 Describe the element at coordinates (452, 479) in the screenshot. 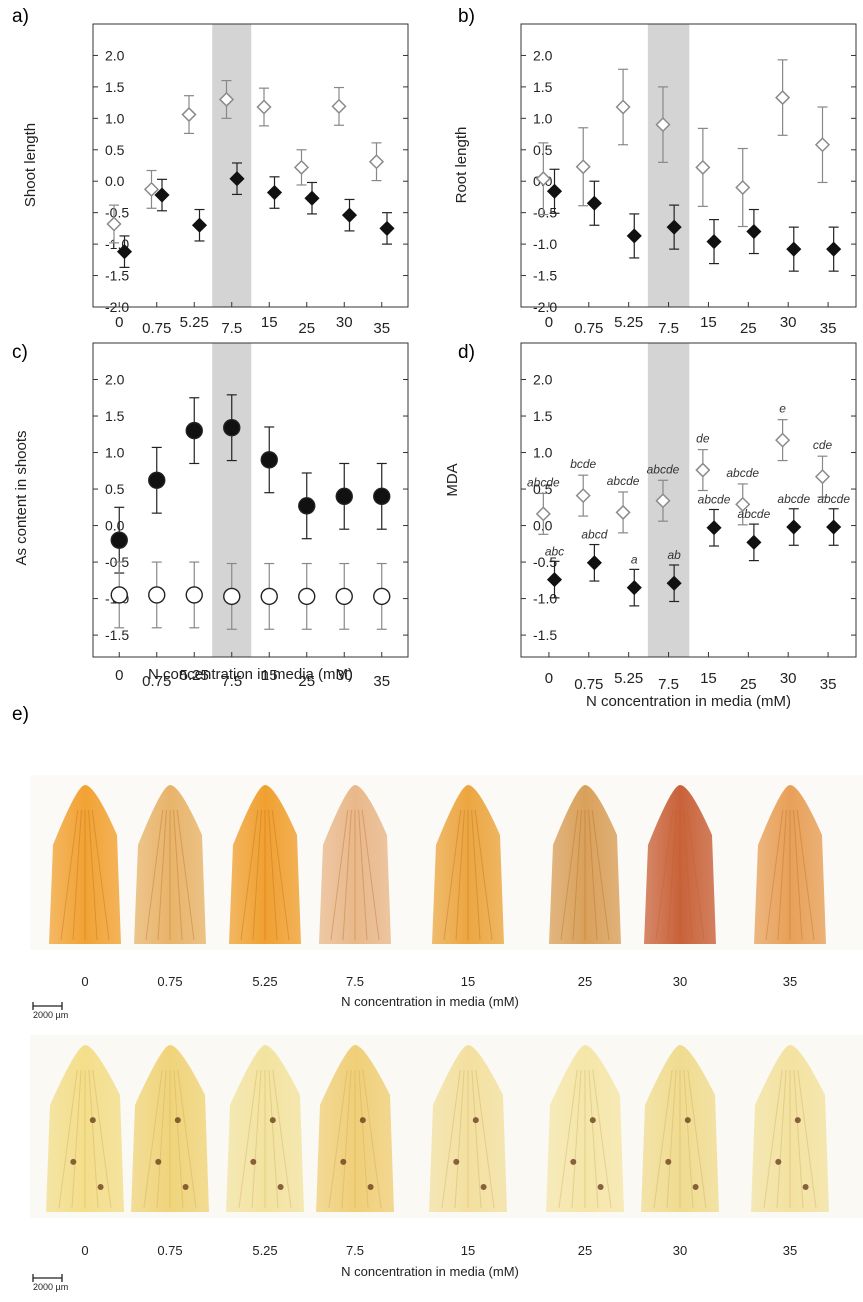

I see `y-axis-label: MDA` at that location.